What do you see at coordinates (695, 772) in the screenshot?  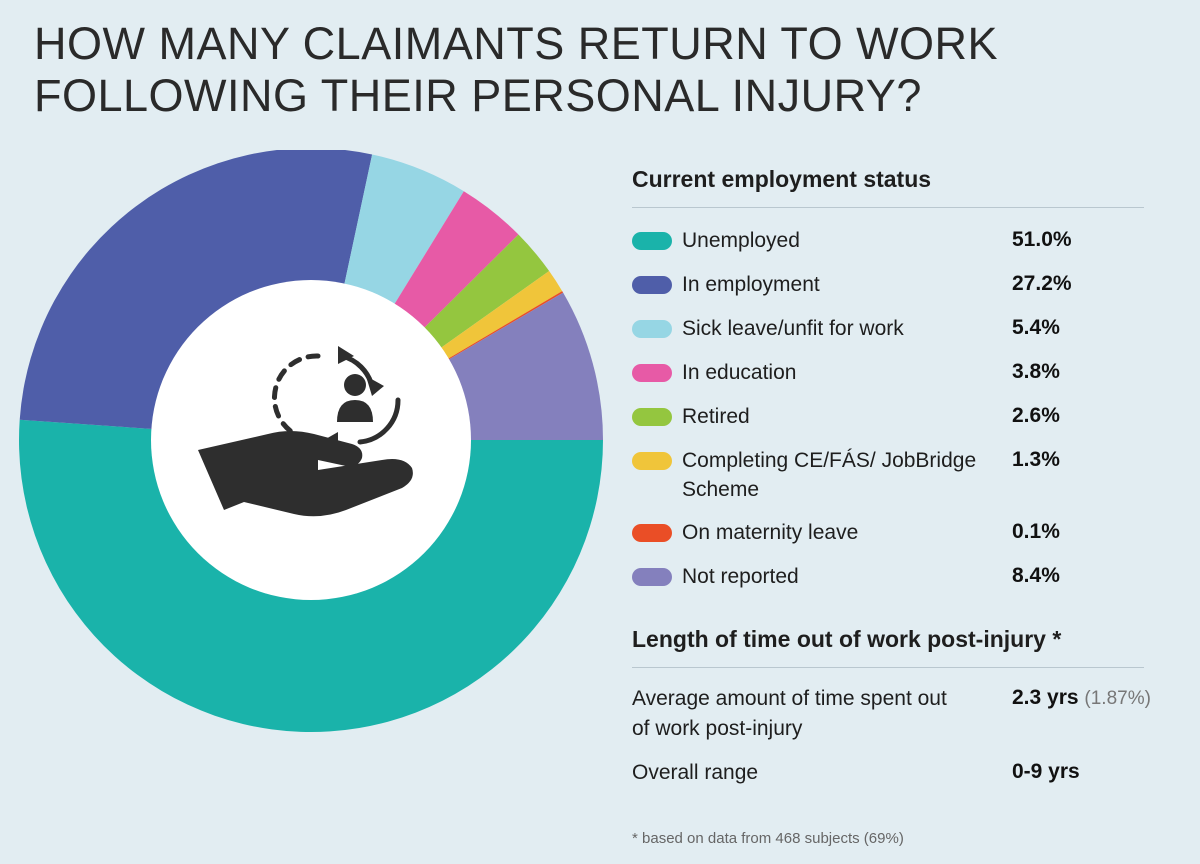 I see `stat-label: Overall range` at bounding box center [695, 772].